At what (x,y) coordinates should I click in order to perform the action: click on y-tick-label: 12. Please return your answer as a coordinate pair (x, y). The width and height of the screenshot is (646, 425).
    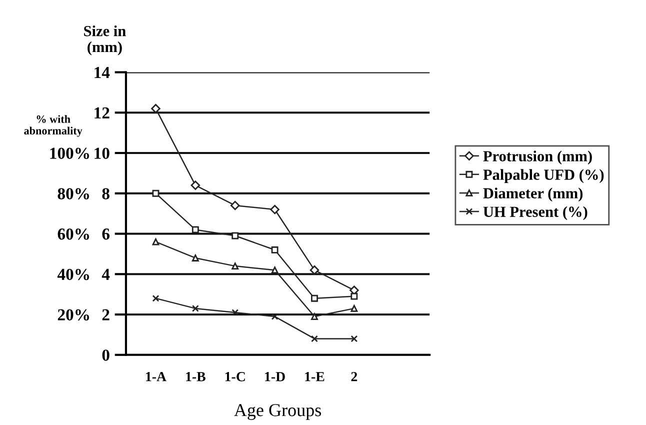
    Looking at the image, I should click on (102, 112).